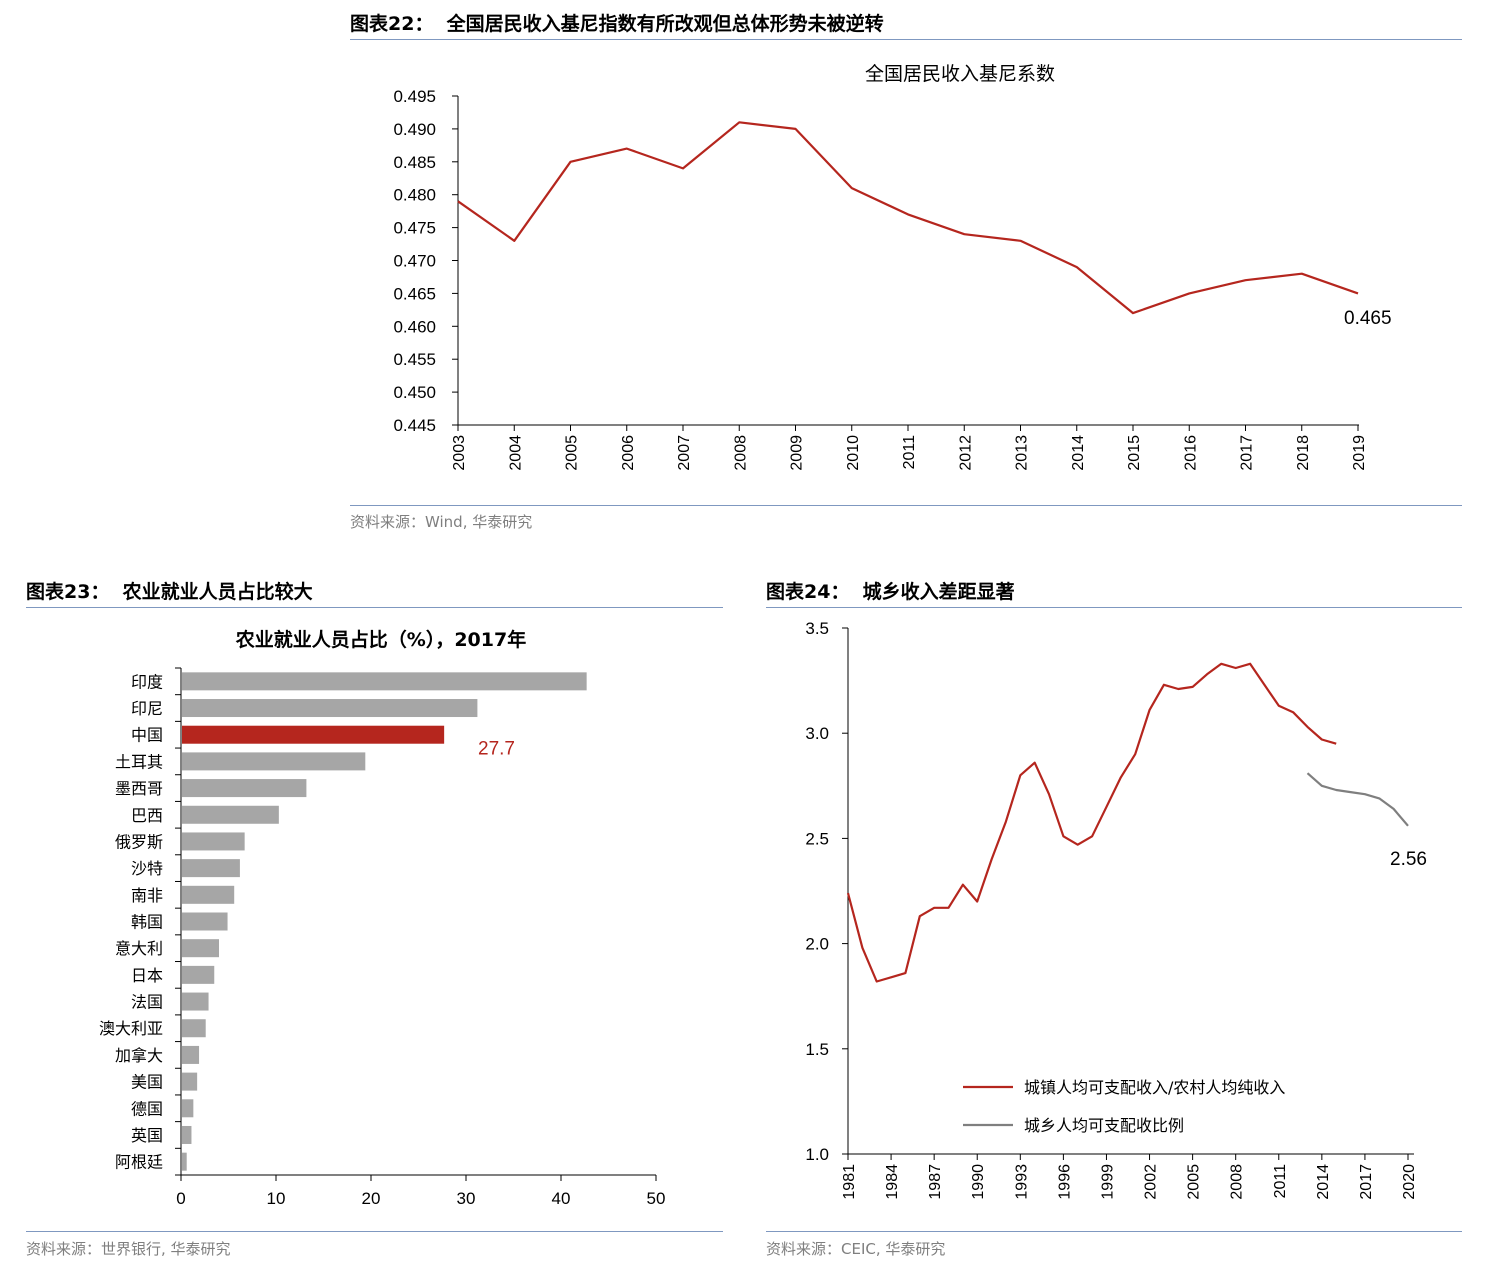 The height and width of the screenshot is (1270, 1504). What do you see at coordinates (414, 195) in the screenshot?
I see `y-tick-label: 0.480` at bounding box center [414, 195].